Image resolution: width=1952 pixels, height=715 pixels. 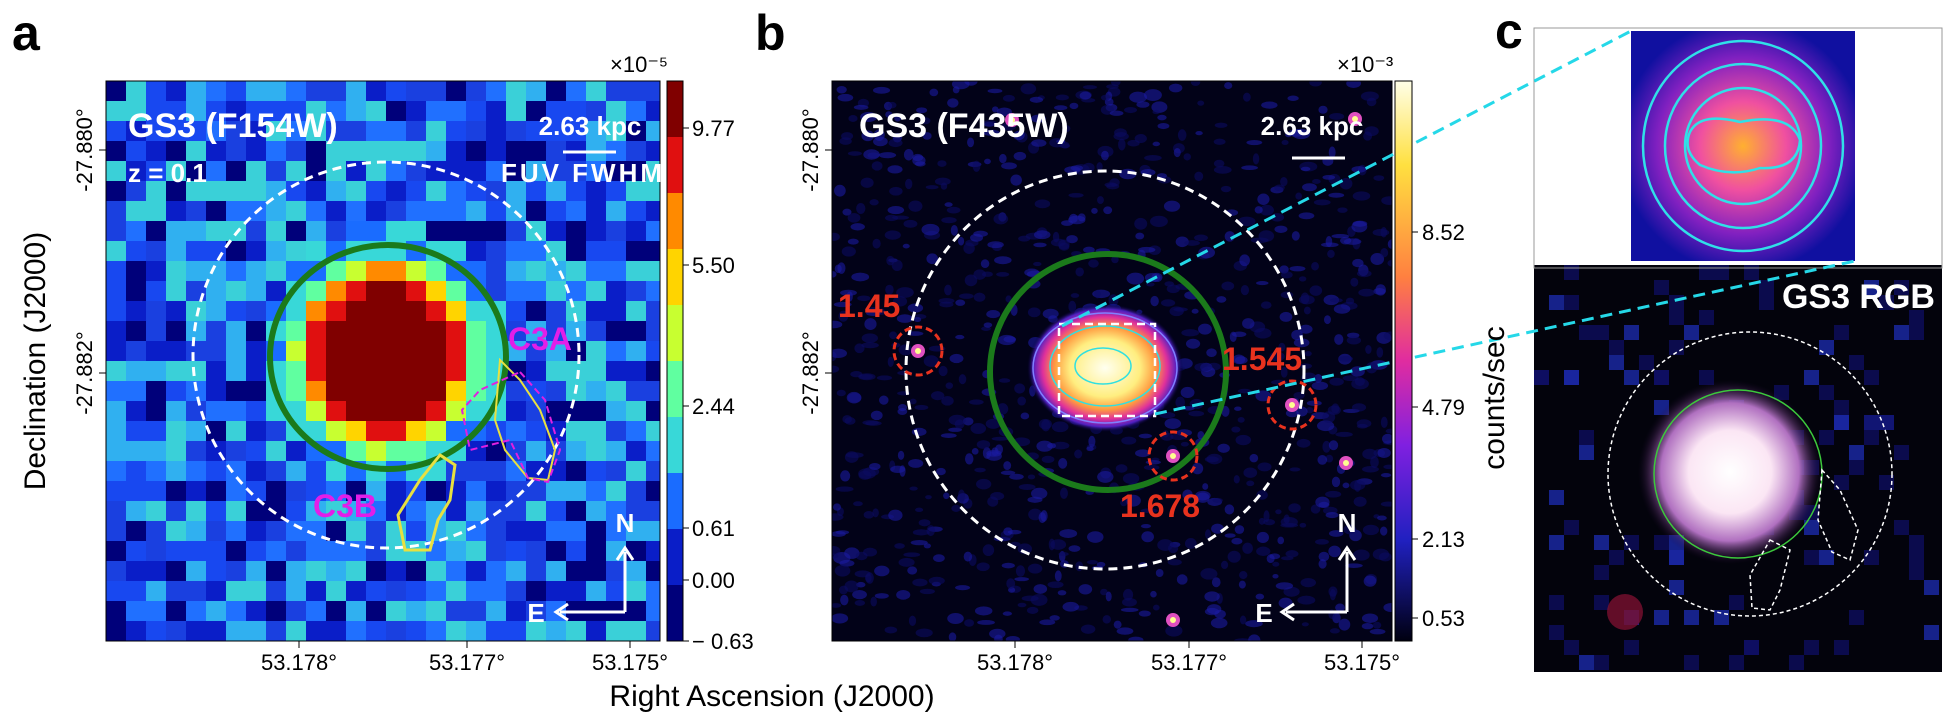 What do you see at coordinates (1738, 148) in the screenshot?
I see `frame` at bounding box center [1738, 148].